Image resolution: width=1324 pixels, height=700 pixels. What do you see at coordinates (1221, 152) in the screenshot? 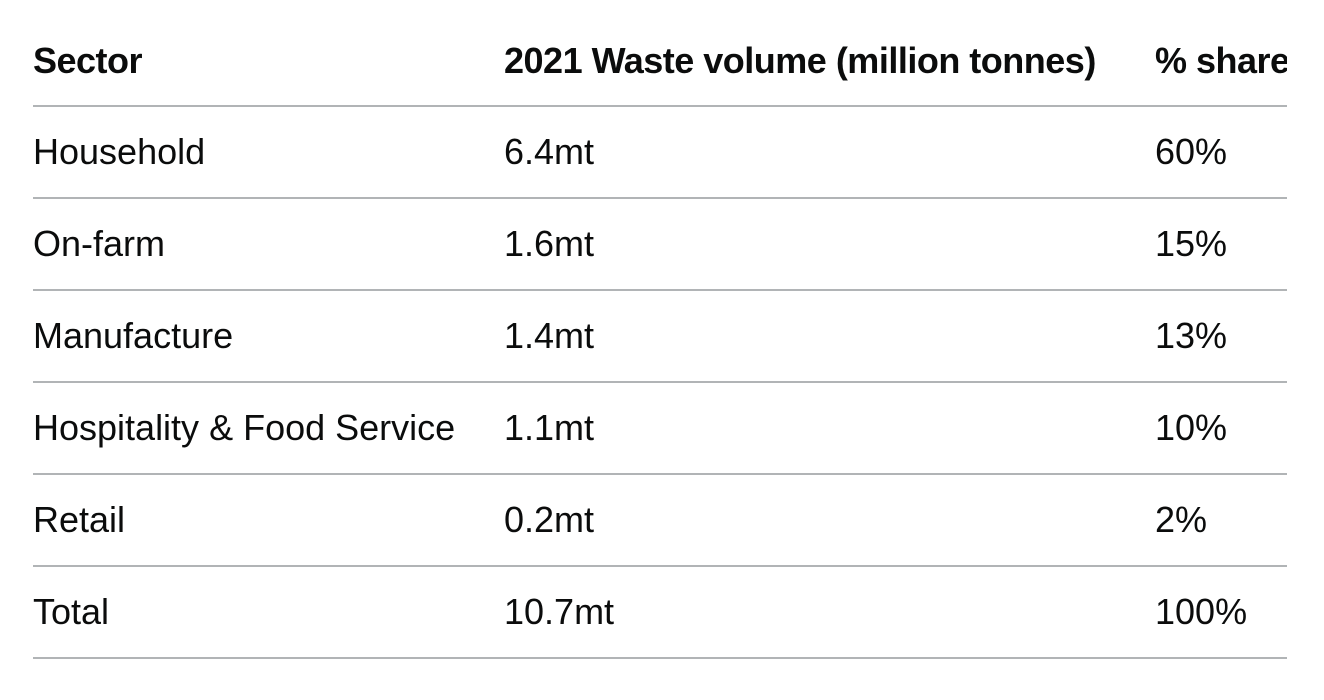
I see `cell-share: 60%` at bounding box center [1221, 152].